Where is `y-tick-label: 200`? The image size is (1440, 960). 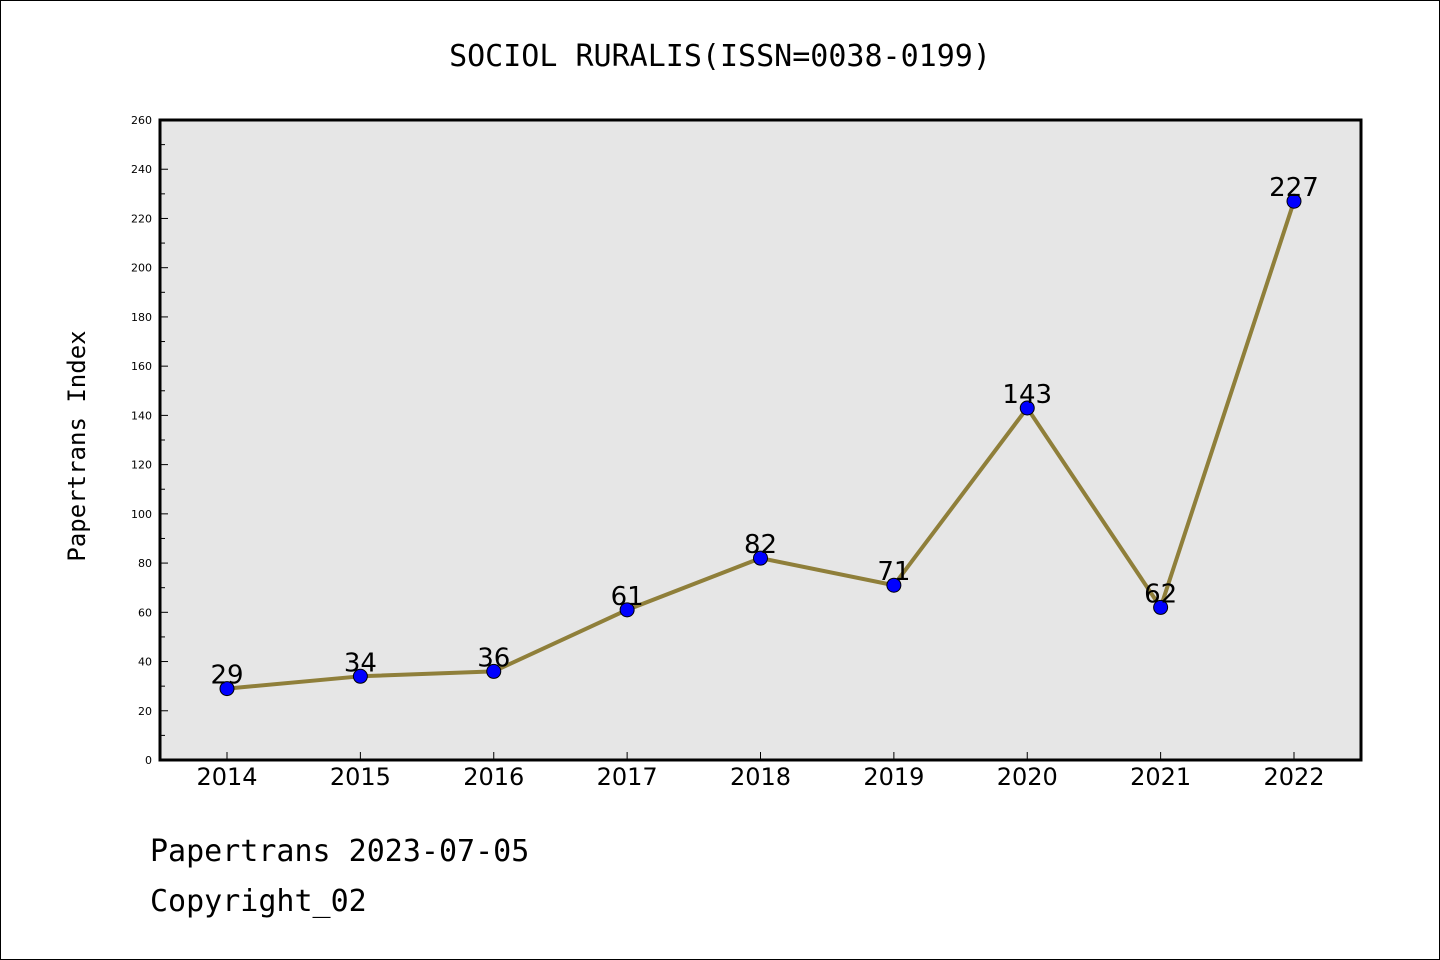 y-tick-label: 200 is located at coordinates (141, 268).